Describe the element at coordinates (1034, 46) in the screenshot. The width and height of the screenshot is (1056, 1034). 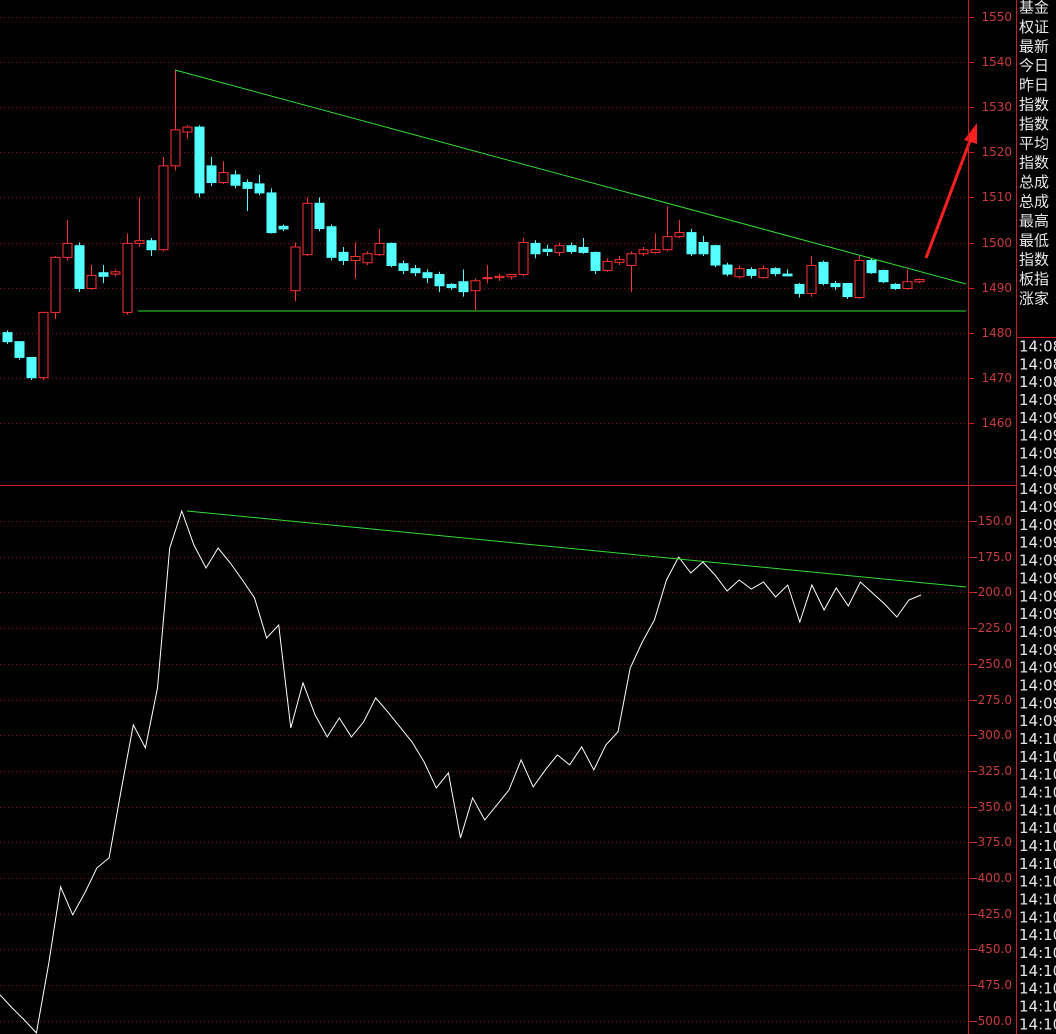
I see `side-label: 最新` at that location.